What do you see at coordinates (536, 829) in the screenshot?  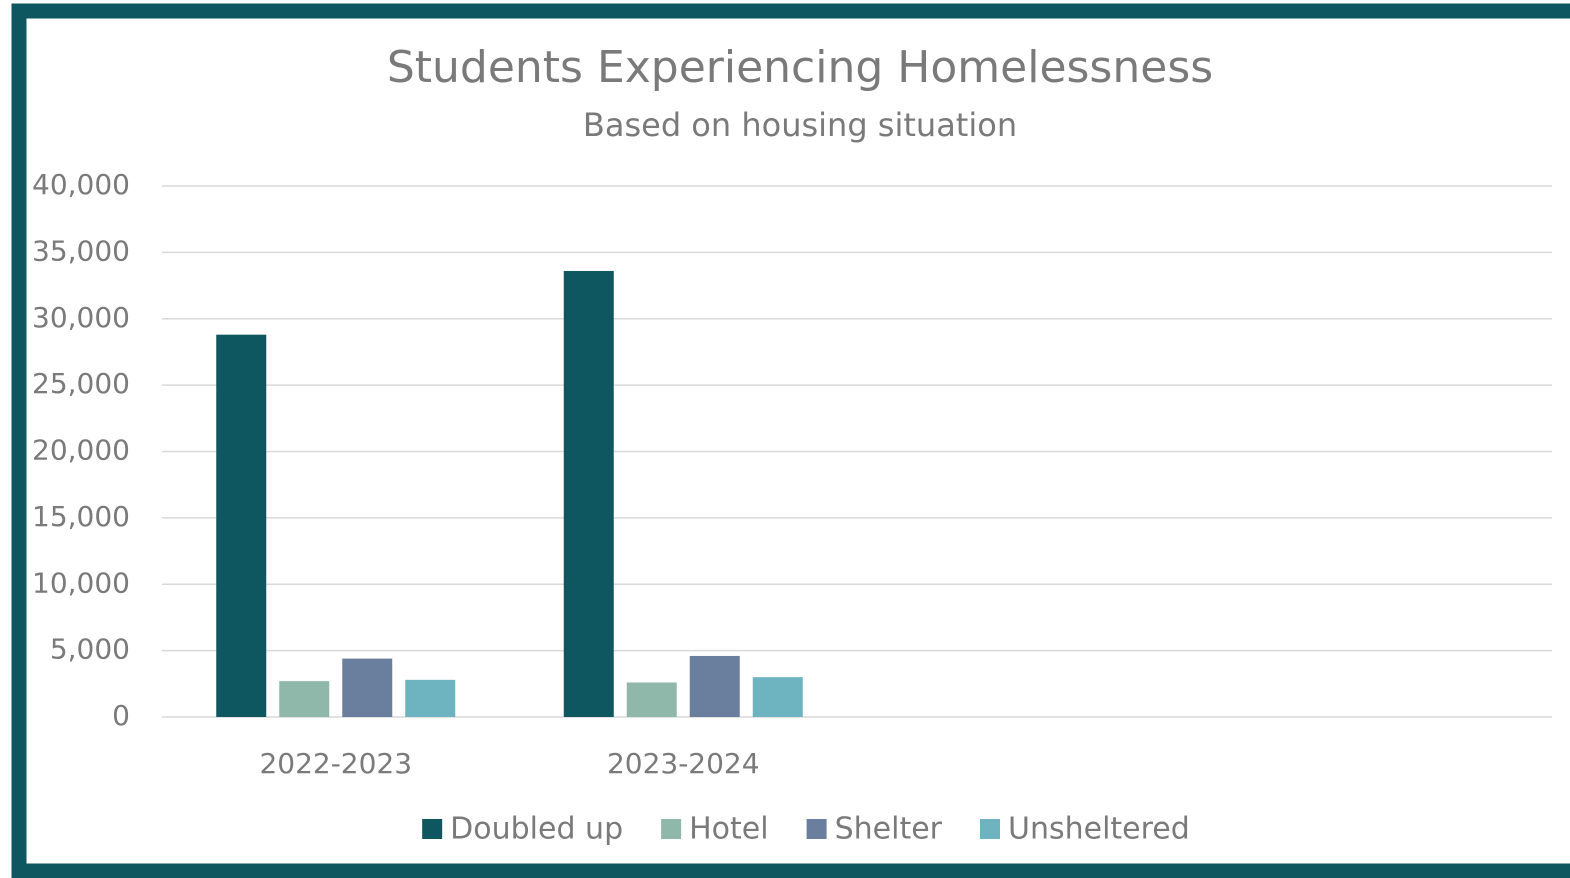 I see `legend-label: Doubled up` at bounding box center [536, 829].